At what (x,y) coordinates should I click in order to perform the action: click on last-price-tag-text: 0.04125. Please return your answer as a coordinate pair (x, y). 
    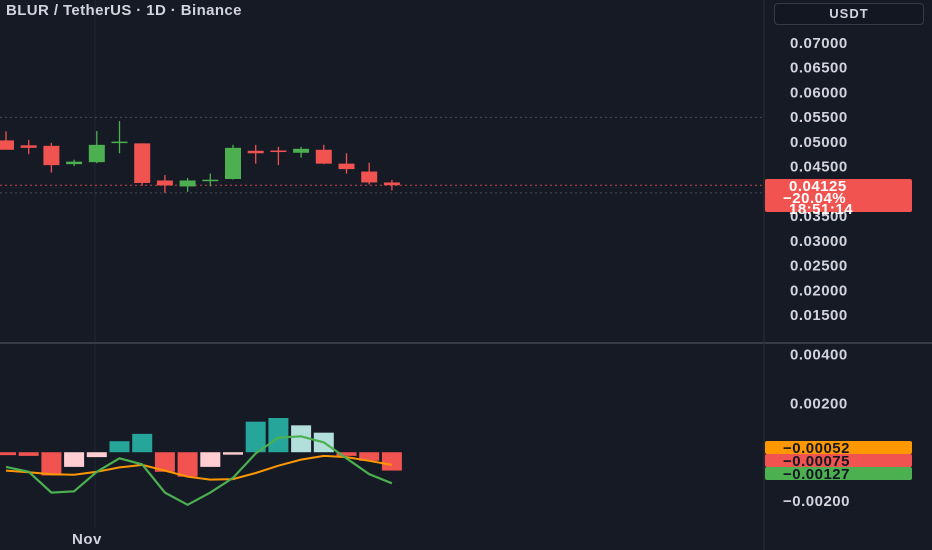
    Looking at the image, I should click on (818, 186).